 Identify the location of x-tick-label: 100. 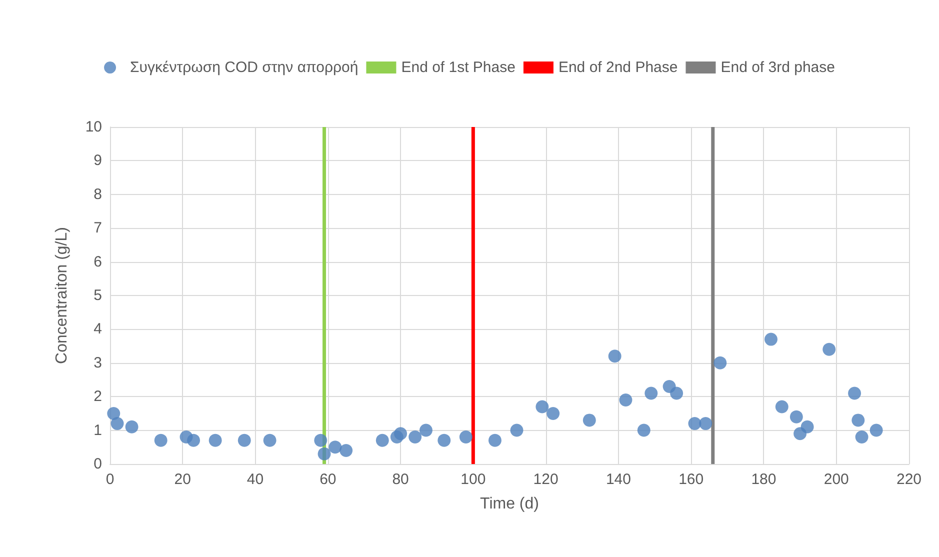
(473, 479).